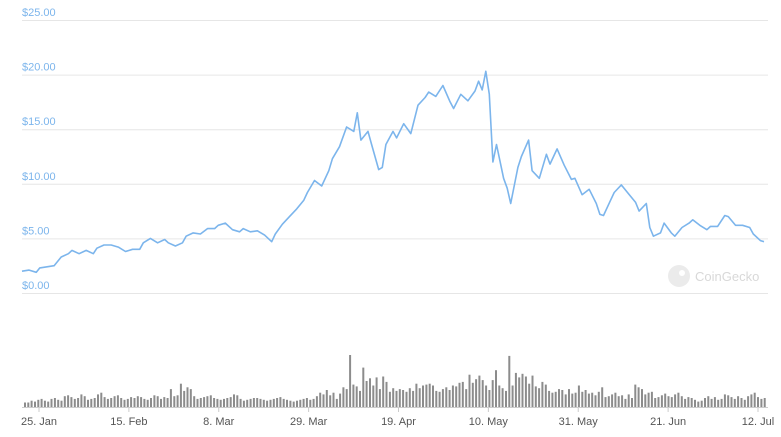  Describe the element at coordinates (39, 177) in the screenshot. I see `y-tick-label: $10.00` at that location.